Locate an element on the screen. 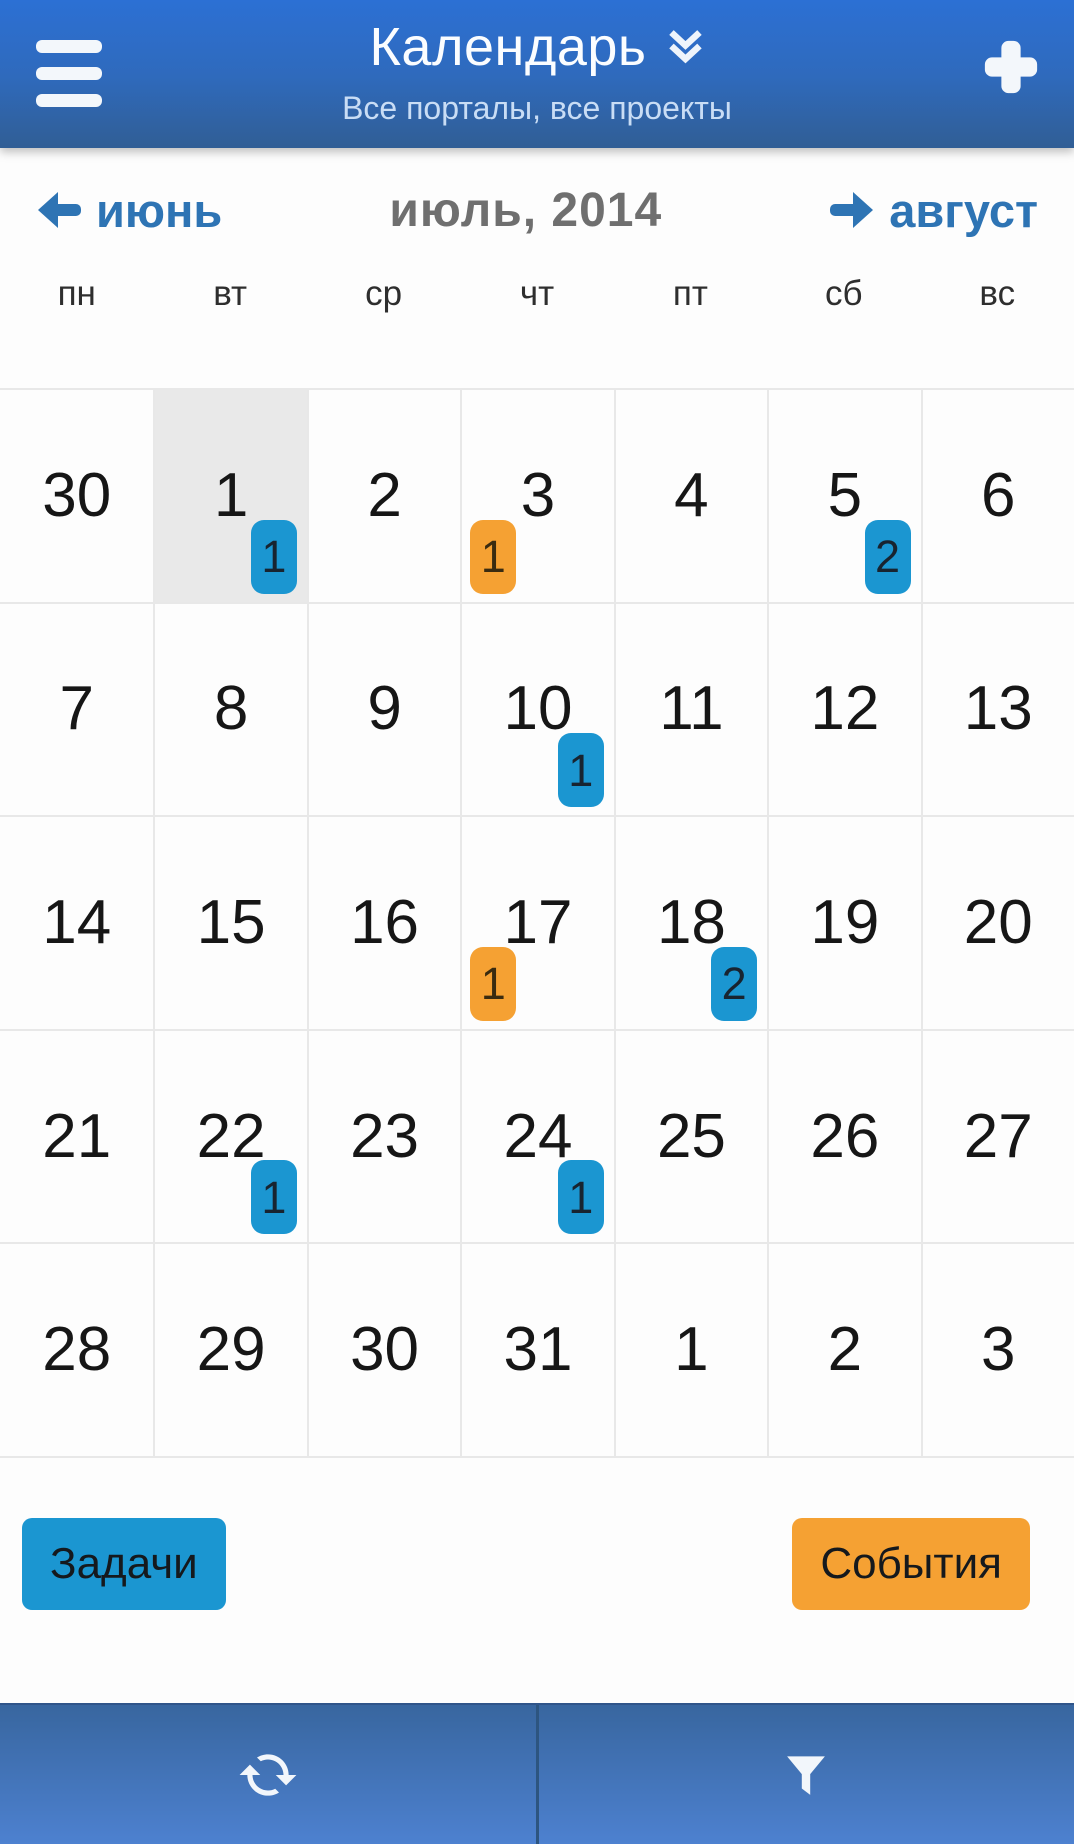 The image size is (1074, 1844). weekday-header: пн вт ср чт пт сб вс is located at coordinates (537, 294).